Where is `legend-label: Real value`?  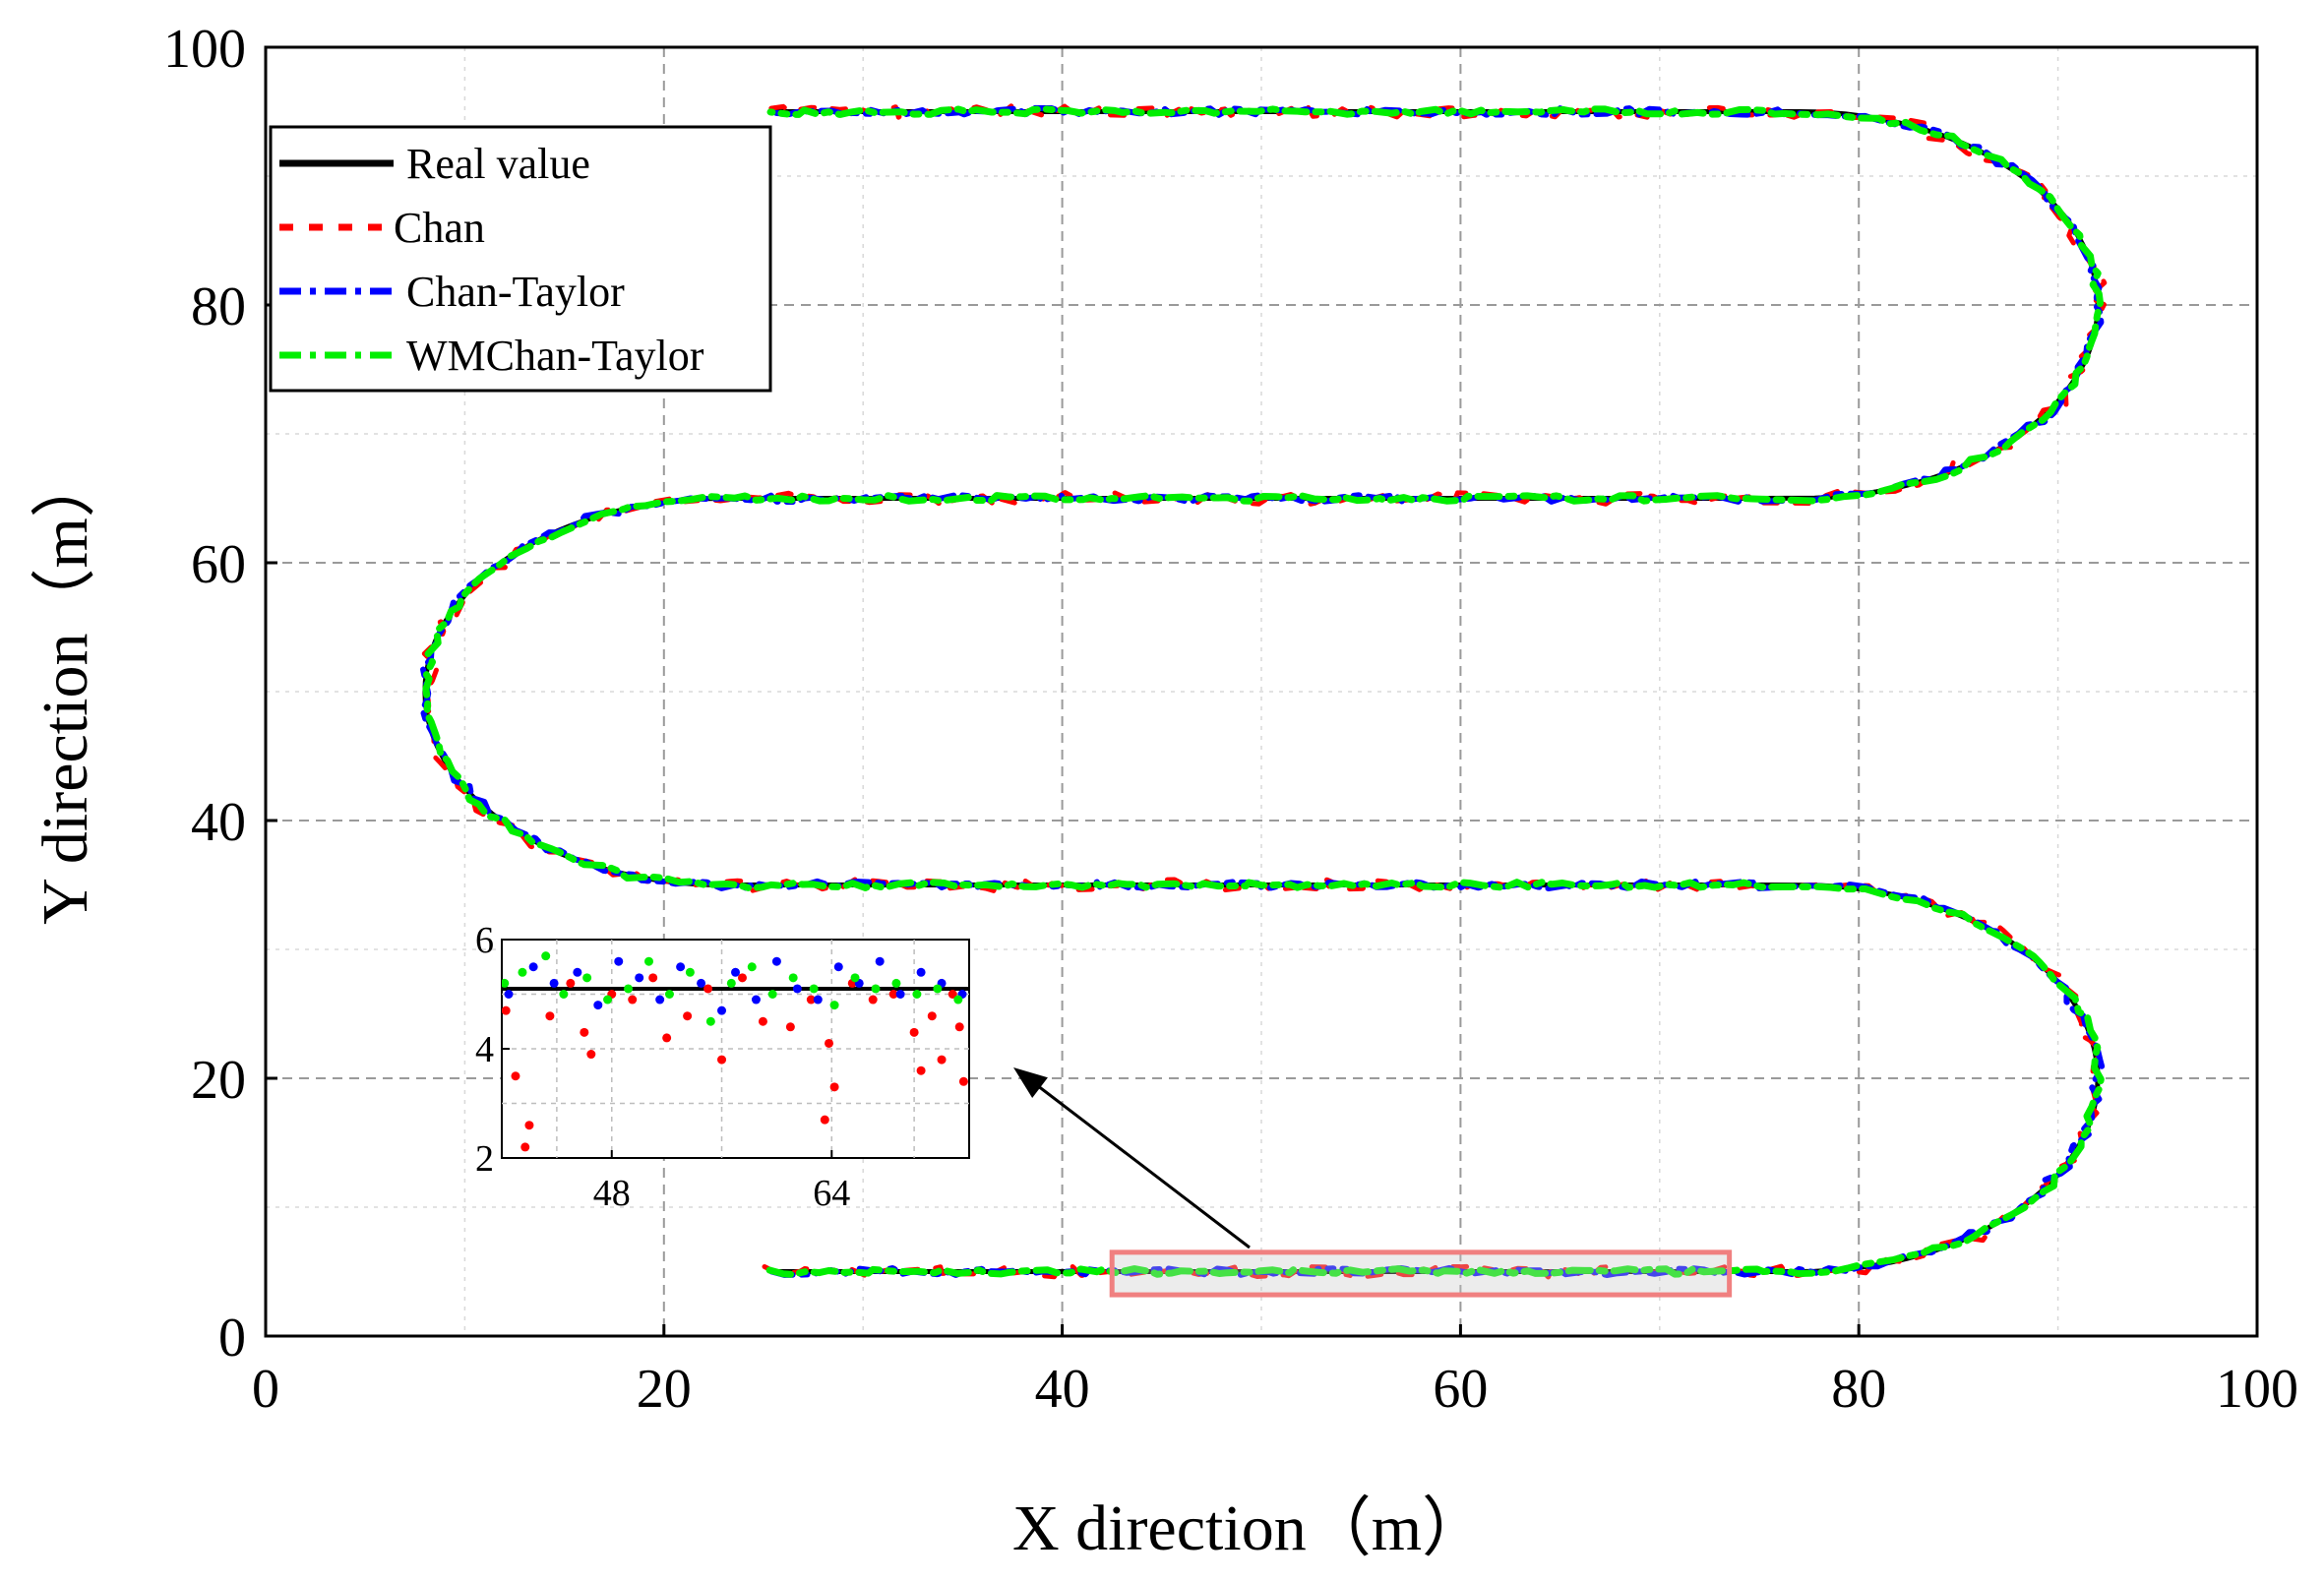
legend-label: Real value is located at coordinates (498, 164).